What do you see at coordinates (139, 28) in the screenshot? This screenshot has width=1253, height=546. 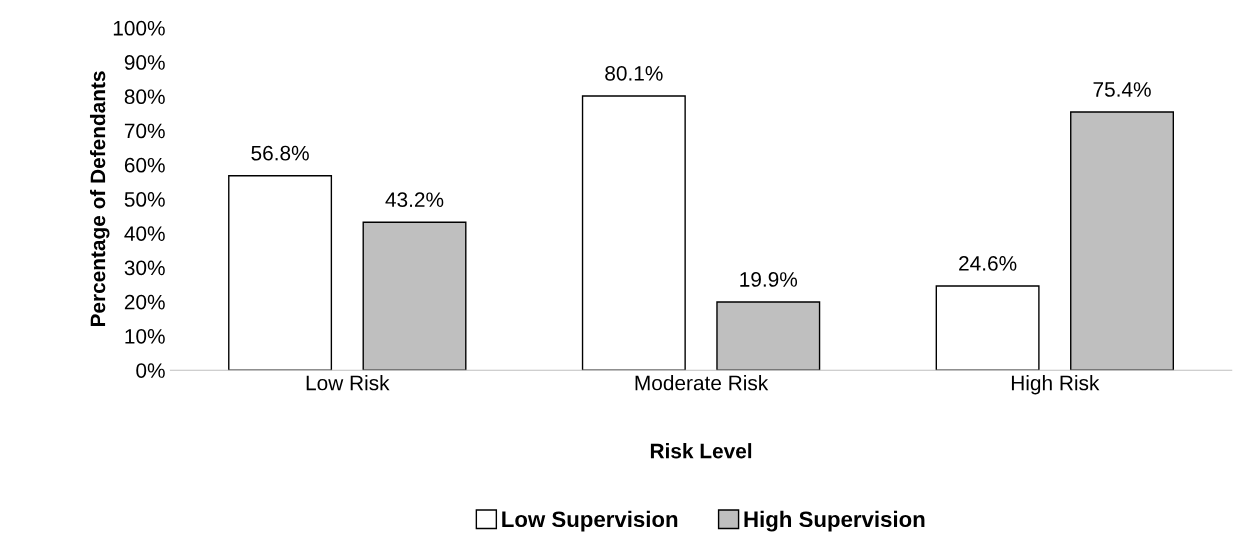 I see `y-tick-label: 100%` at bounding box center [139, 28].